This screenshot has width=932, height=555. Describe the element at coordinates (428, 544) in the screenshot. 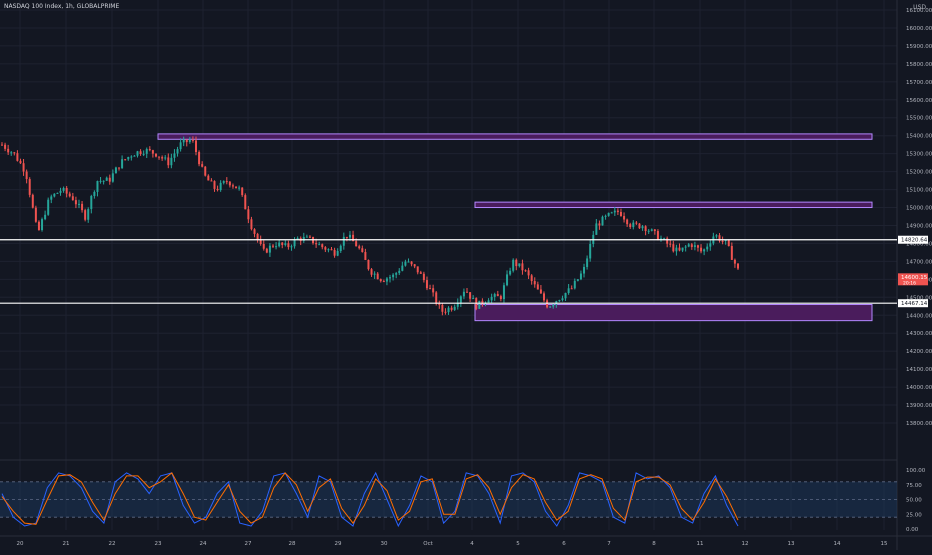

I see `x-tick-label: Oct` at that location.